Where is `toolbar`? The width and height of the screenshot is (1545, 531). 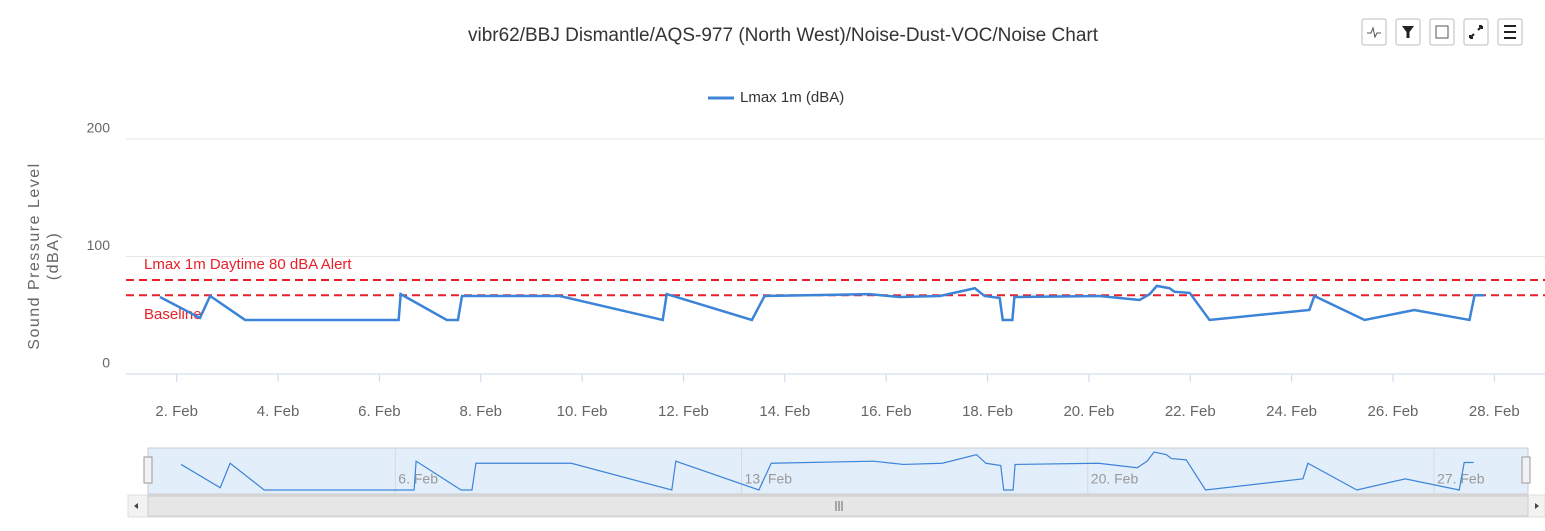
toolbar is located at coordinates (1442, 32).